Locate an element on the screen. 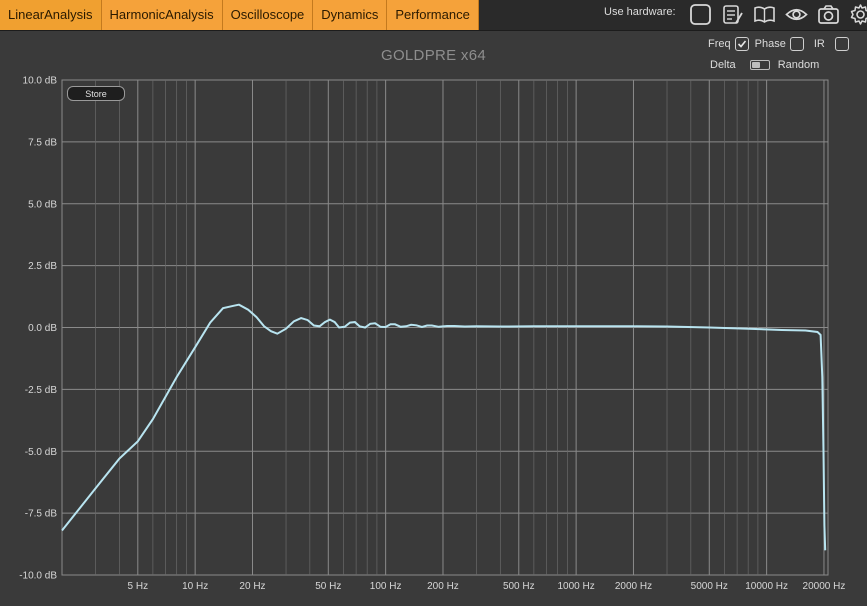 This screenshot has height=606, width=867. phase-checkbox is located at coordinates (796, 44).